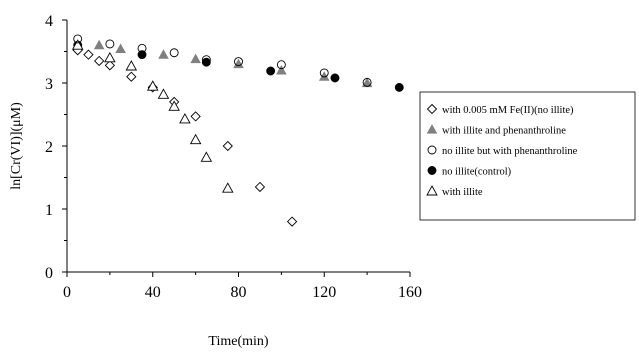 Image resolution: width=639 pixels, height=354 pixels. Describe the element at coordinates (222, 63) in the screenshot. I see `series-triangle-filled` at that location.